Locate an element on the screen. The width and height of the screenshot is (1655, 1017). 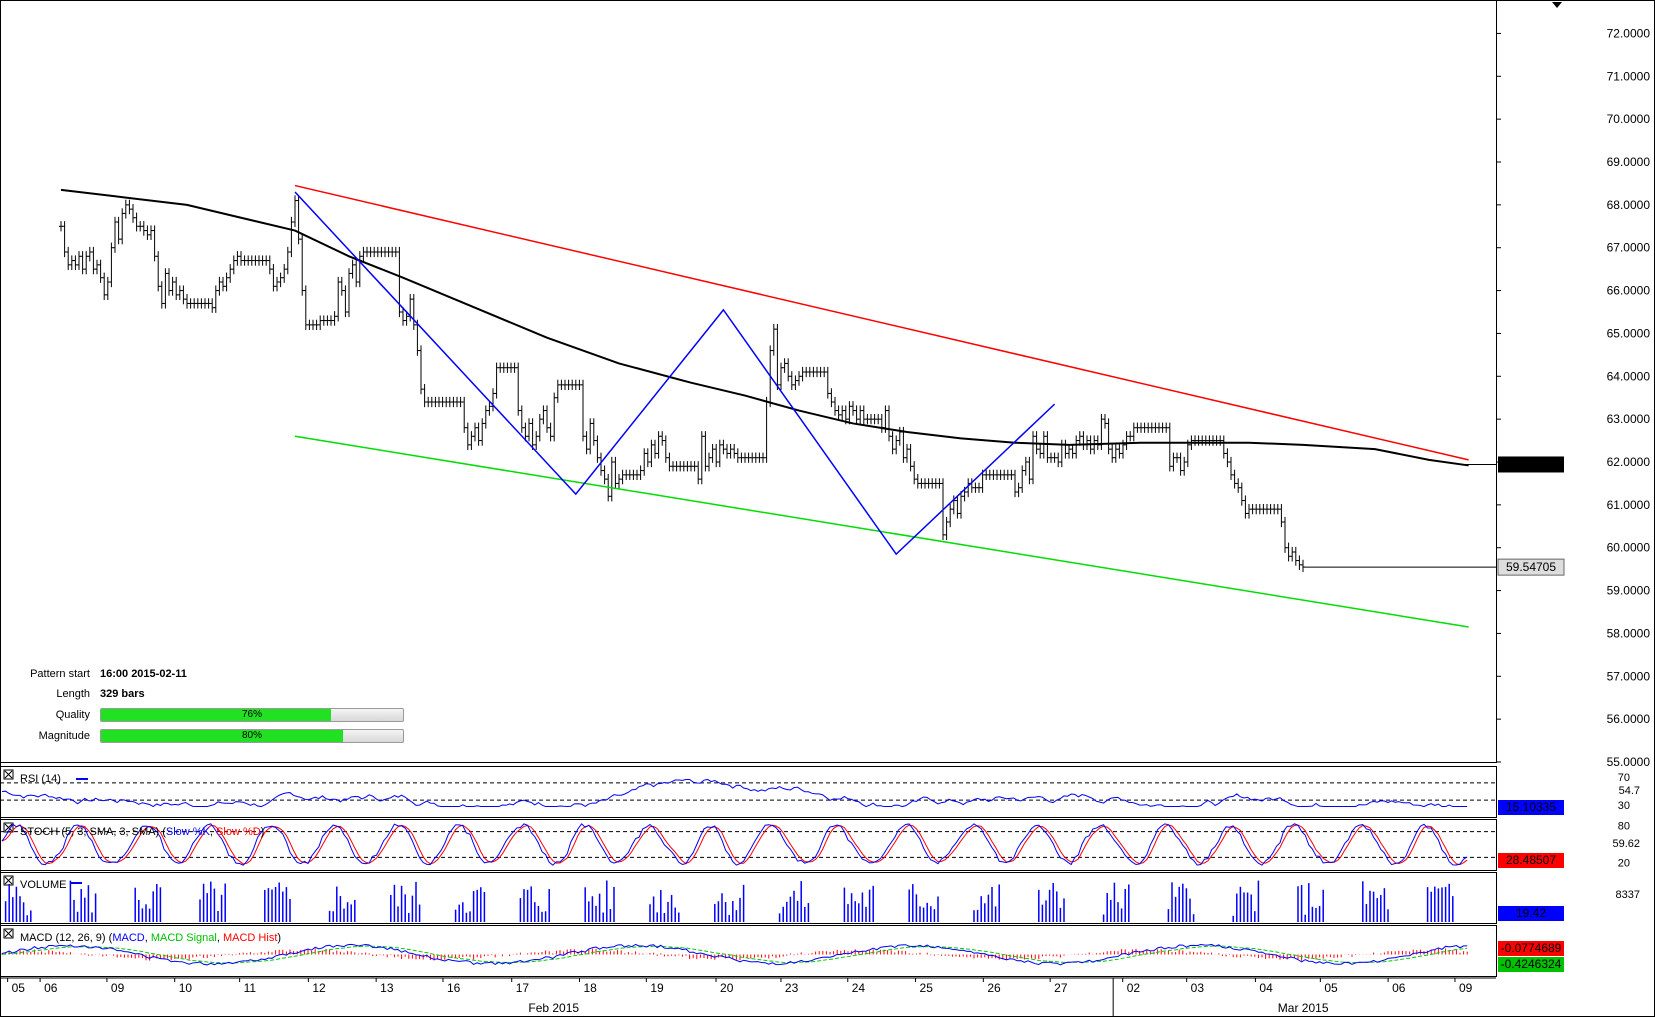
resistance-tag is located at coordinates (1531, 464).